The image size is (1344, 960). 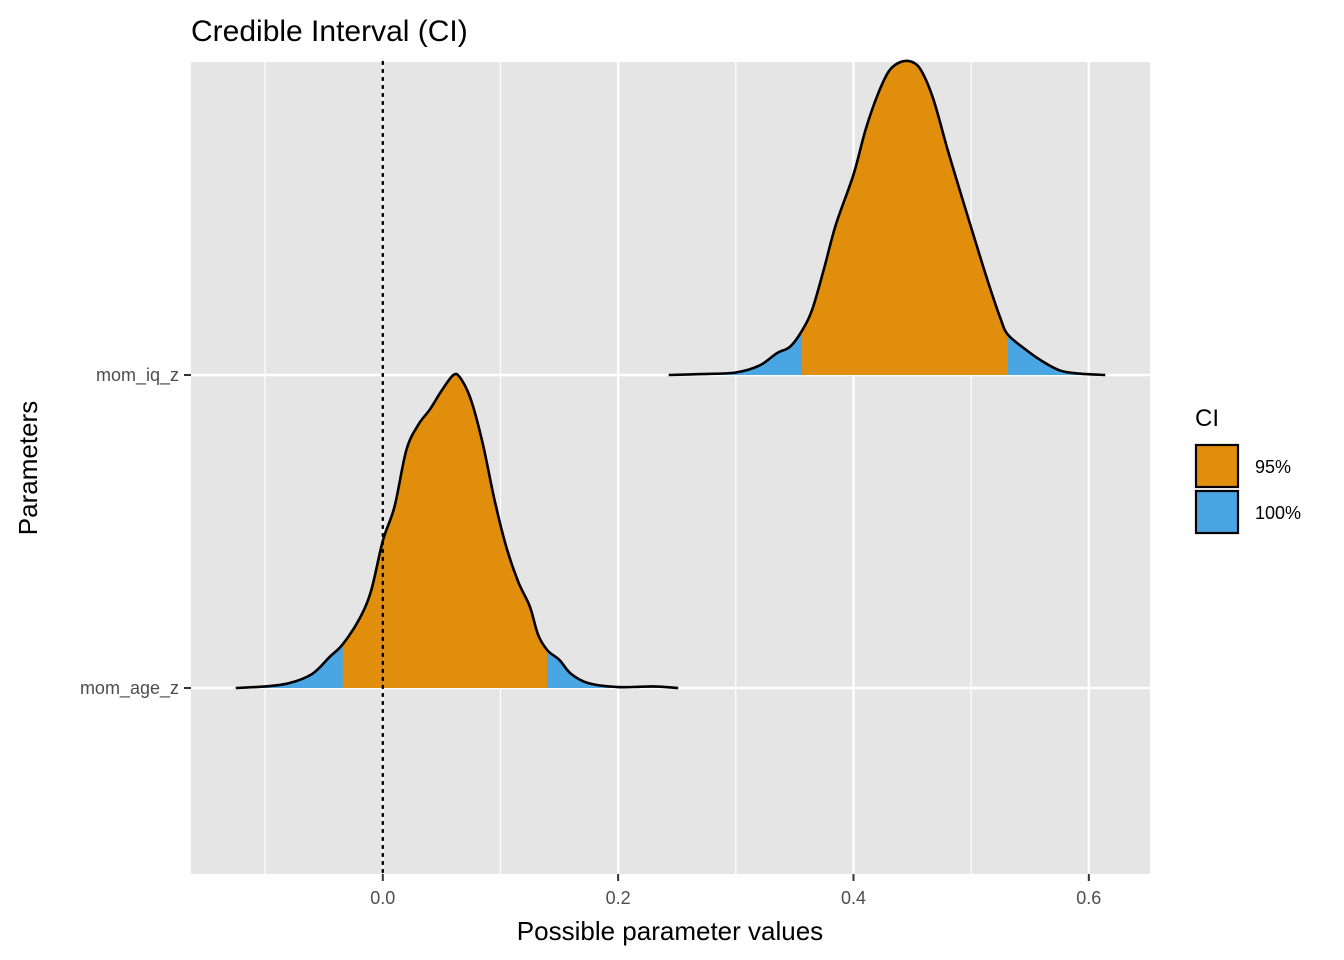 What do you see at coordinates (329, 31) in the screenshot?
I see `chart-title: Credible Interval (CI)` at bounding box center [329, 31].